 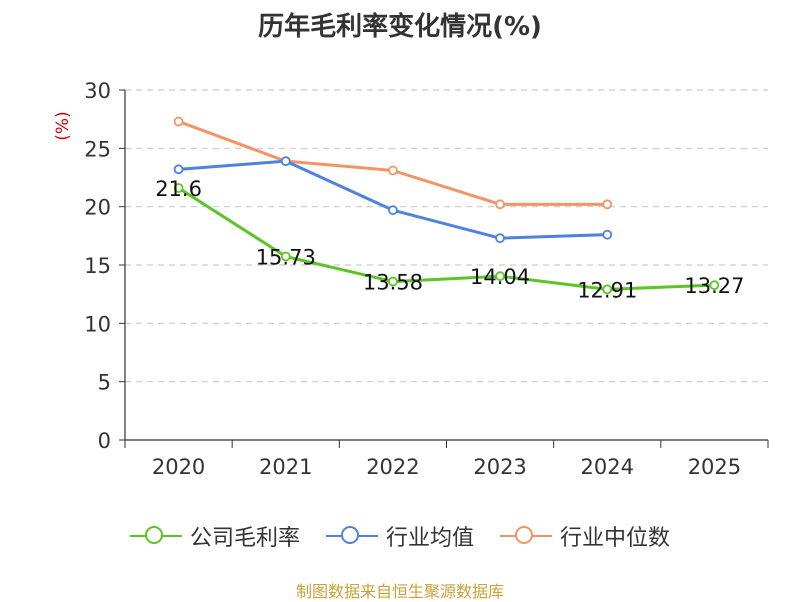 What do you see at coordinates (97, 208) in the screenshot?
I see `y-tick-label: 20` at bounding box center [97, 208].